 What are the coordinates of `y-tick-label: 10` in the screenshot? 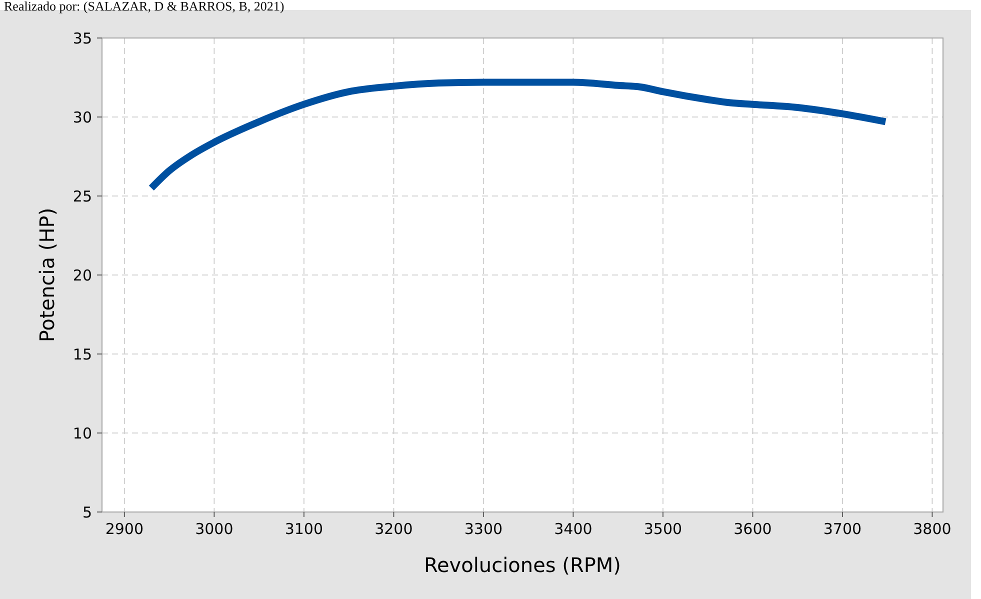 It's located at (82, 433).